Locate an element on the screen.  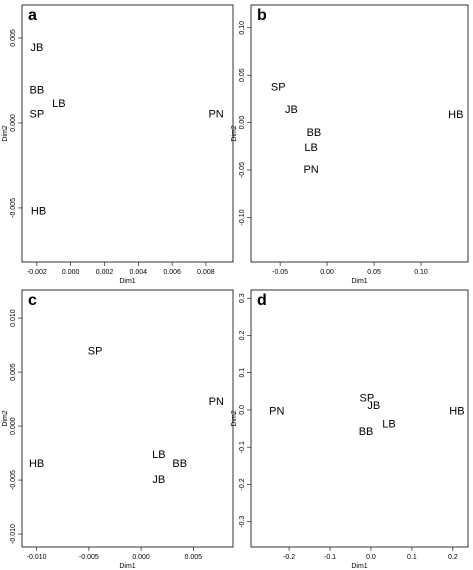
y-tick-label: -0.10 is located at coordinates (242, 217).